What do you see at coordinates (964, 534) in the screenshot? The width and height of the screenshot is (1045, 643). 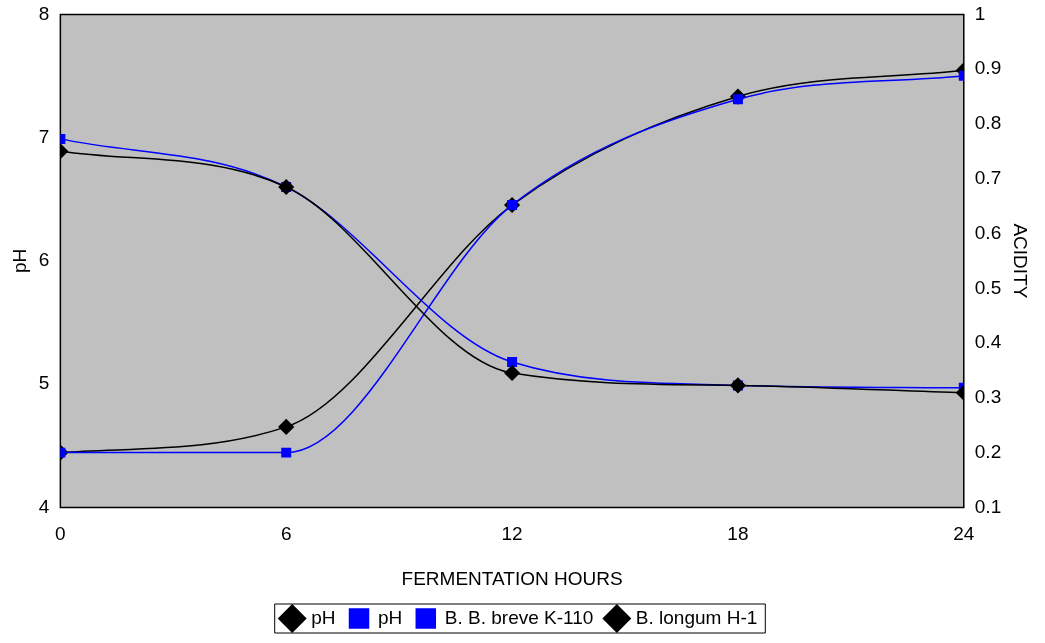 I see `x-tick-label: 24` at bounding box center [964, 534].